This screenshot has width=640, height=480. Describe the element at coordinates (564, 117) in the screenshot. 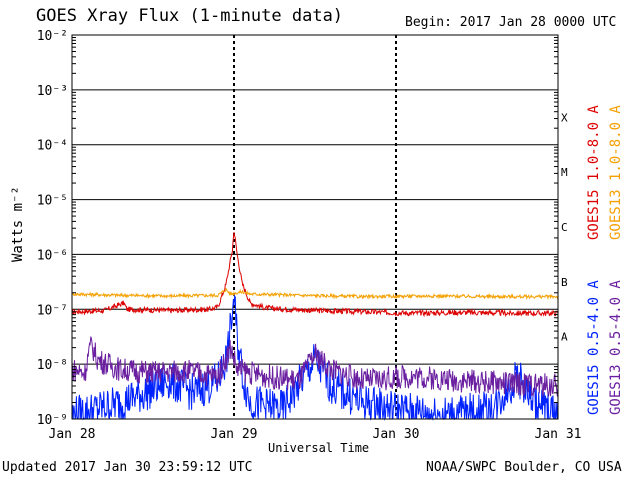

I see `flare-class-label: X` at that location.